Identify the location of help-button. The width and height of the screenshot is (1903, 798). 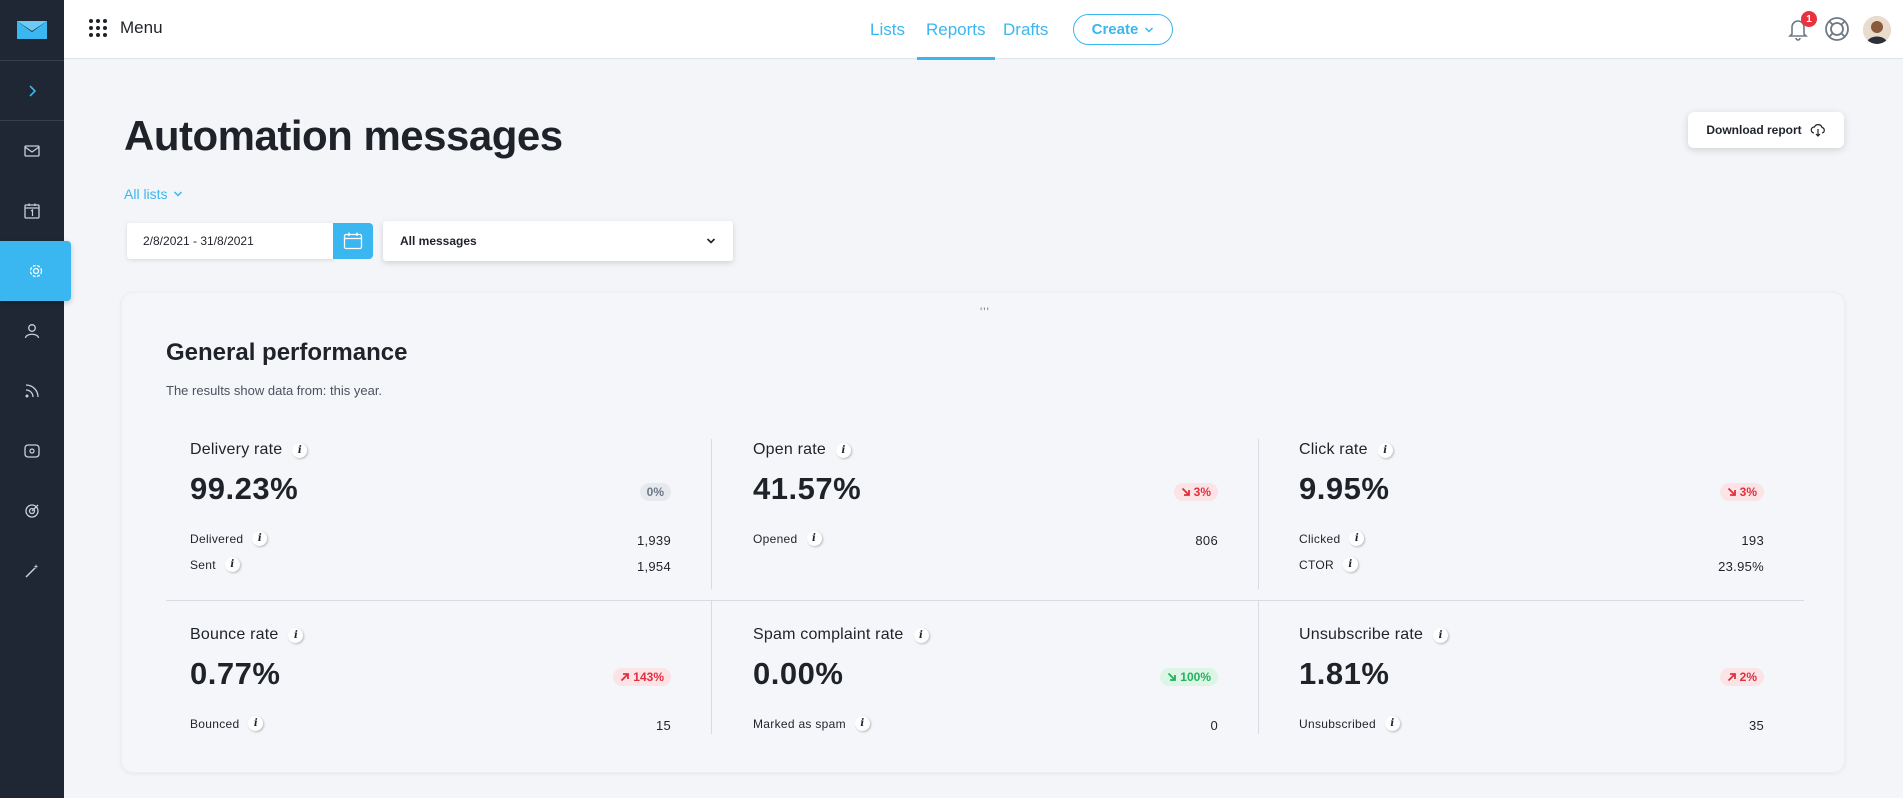
(1837, 29).